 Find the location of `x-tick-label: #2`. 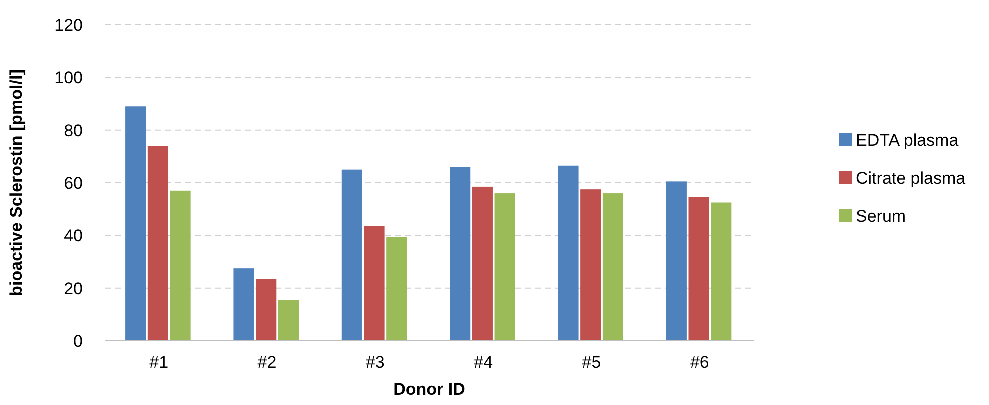

x-tick-label: #2 is located at coordinates (267, 362).